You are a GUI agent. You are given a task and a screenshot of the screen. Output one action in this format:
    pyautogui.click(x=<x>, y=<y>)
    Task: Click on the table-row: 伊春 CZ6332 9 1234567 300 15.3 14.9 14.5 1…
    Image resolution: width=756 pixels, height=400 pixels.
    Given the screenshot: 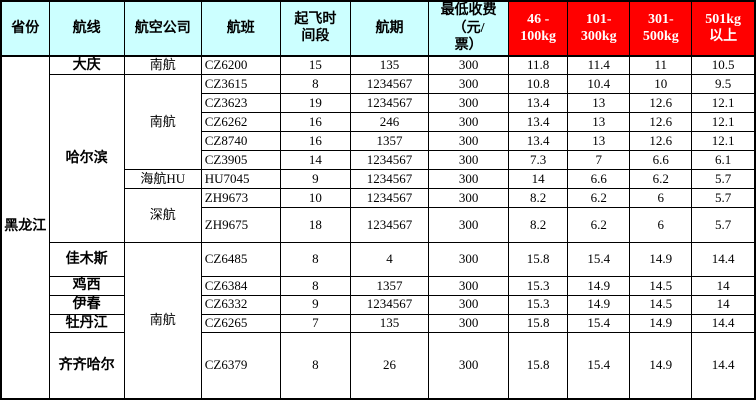 What is the action you would take?
    pyautogui.click(x=378, y=304)
    